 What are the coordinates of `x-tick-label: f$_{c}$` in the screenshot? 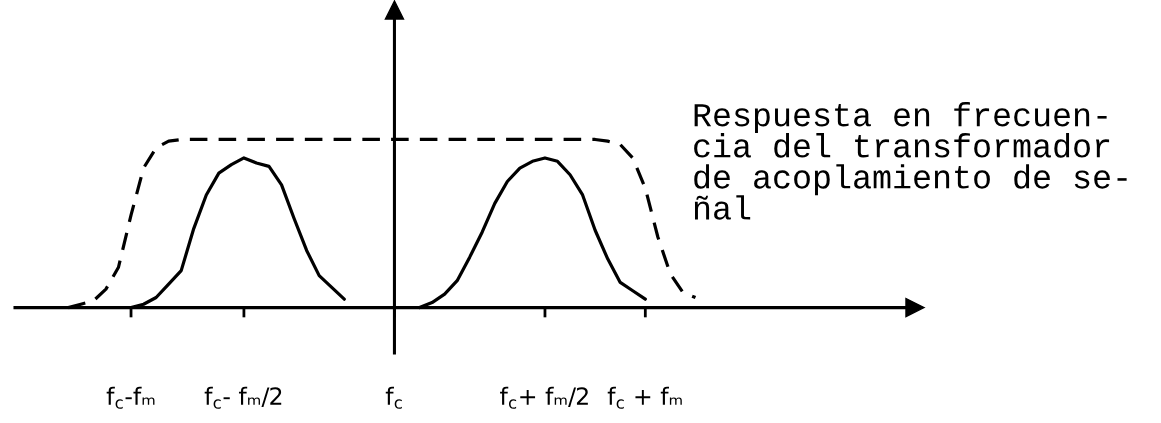 It's located at (393, 397).